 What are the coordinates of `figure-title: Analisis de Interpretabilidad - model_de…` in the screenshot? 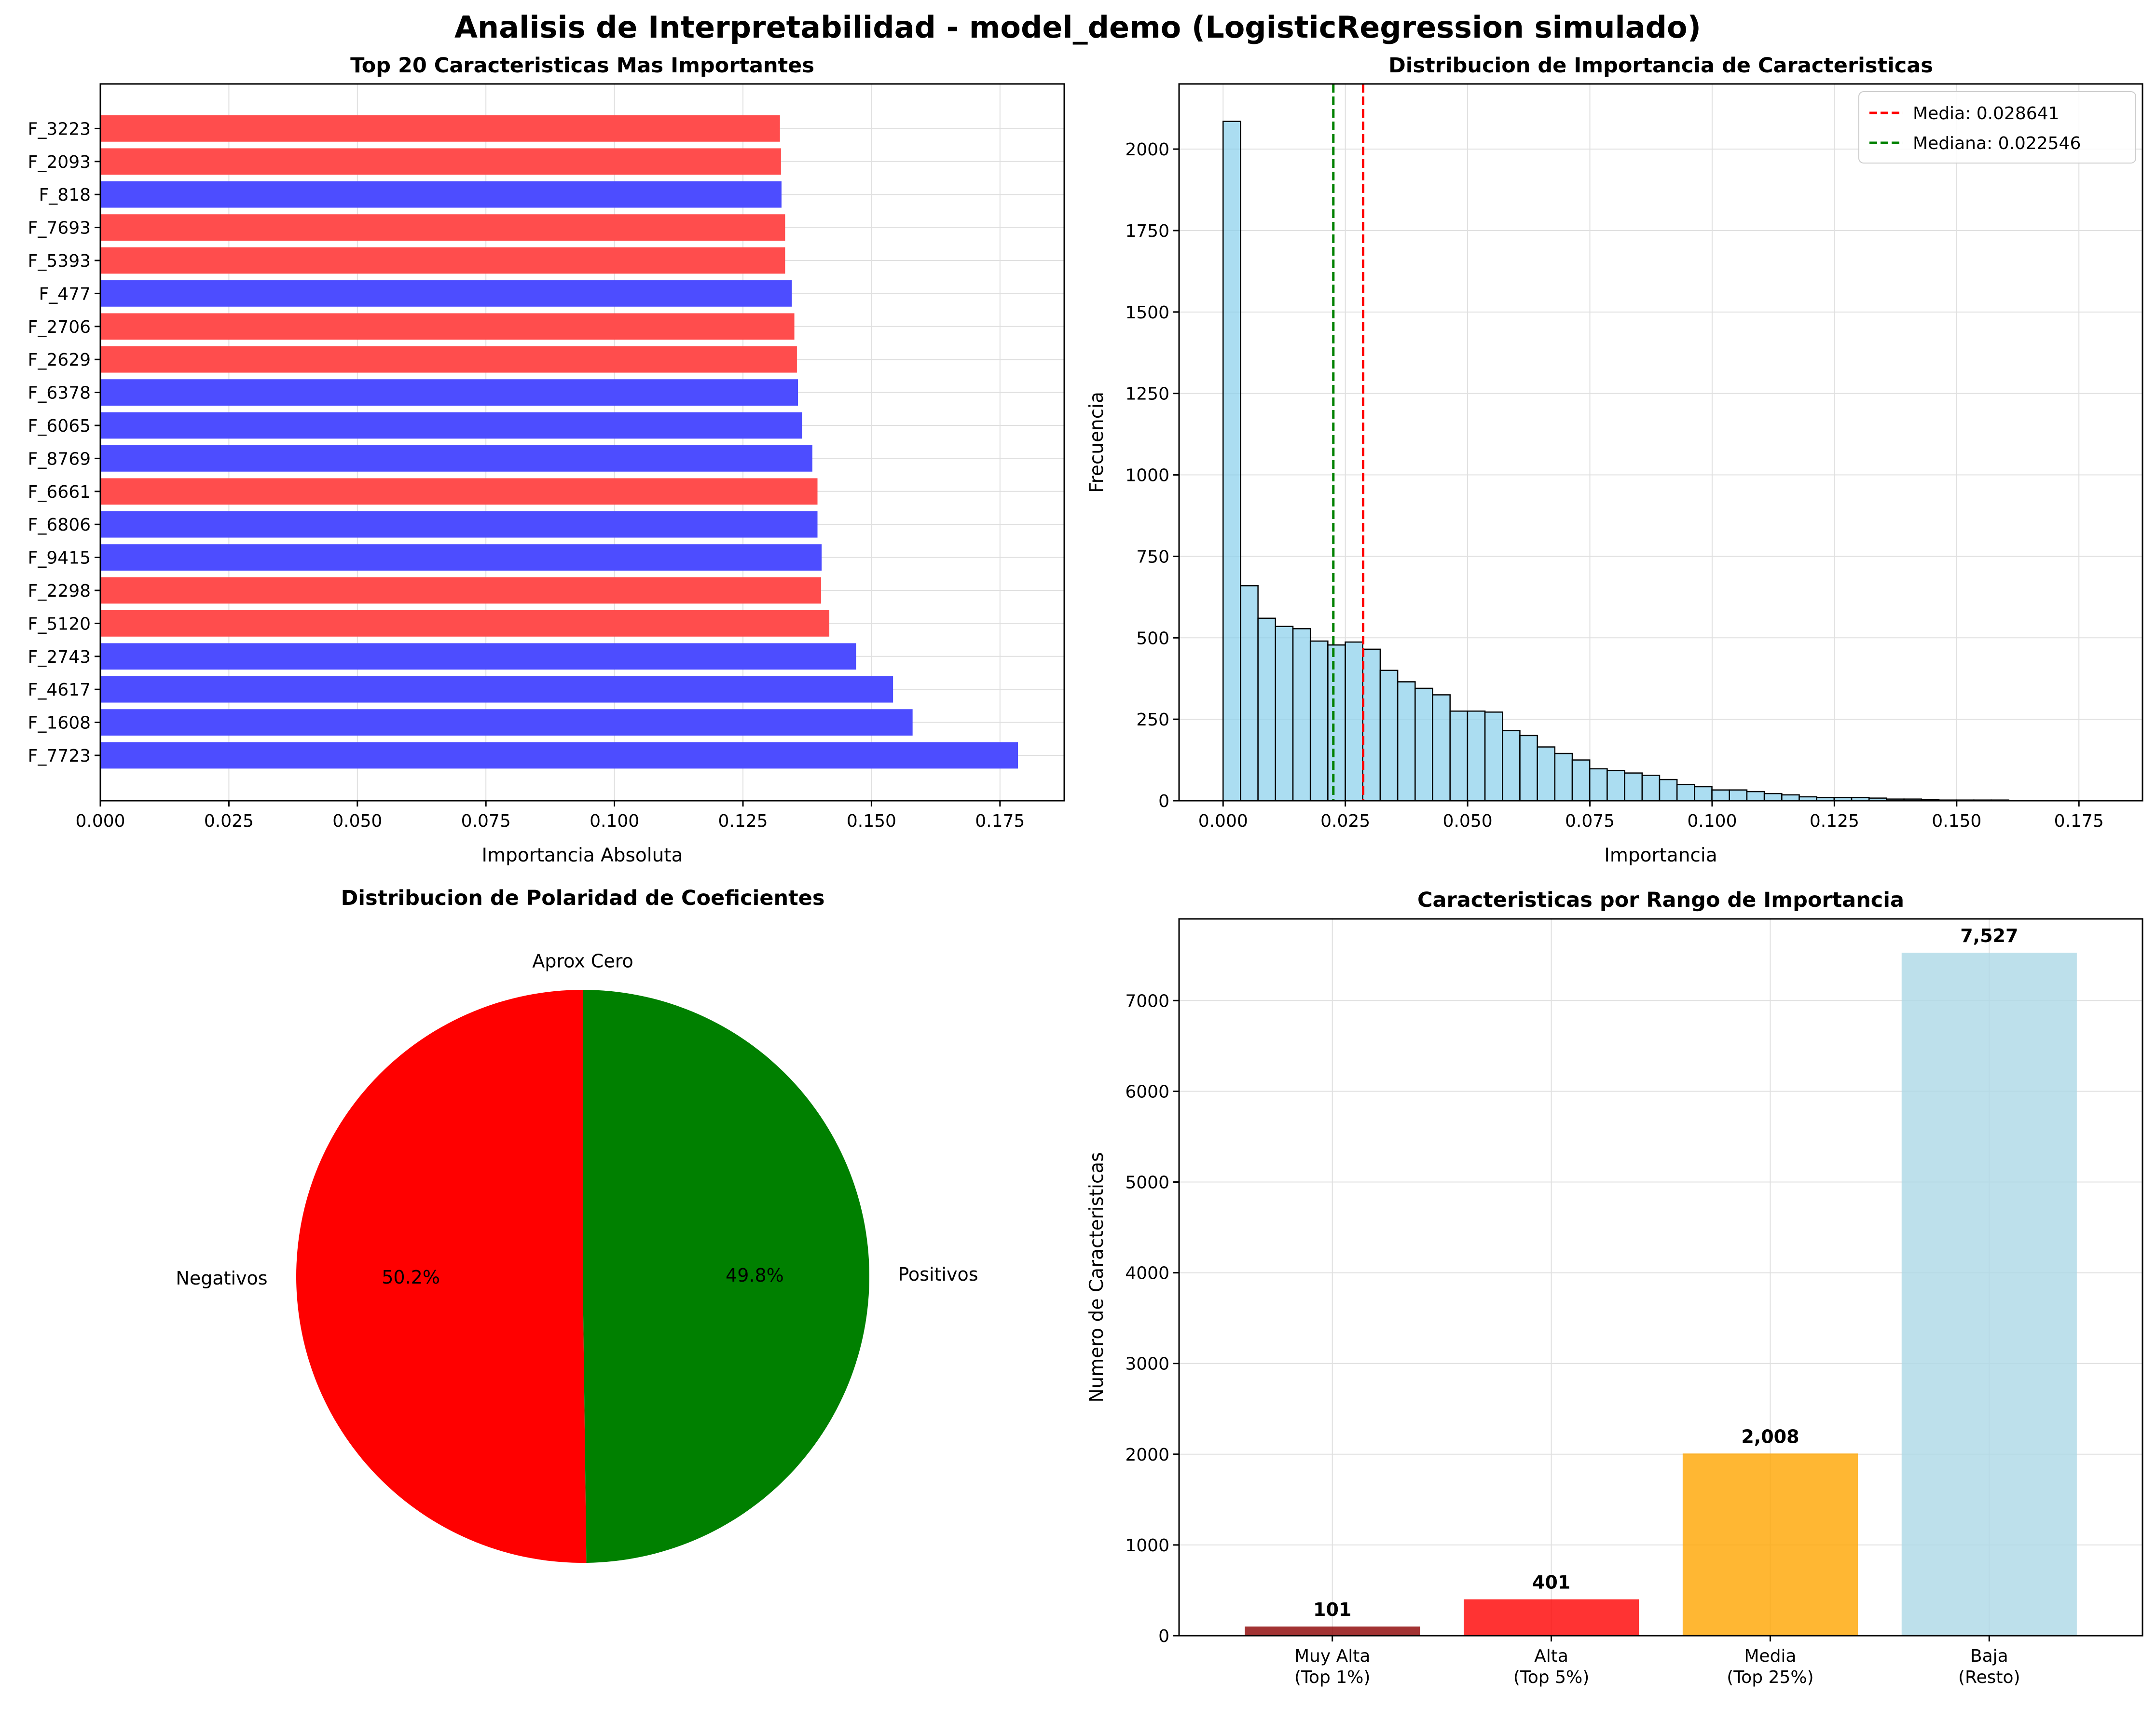 It's located at (1077, 27).